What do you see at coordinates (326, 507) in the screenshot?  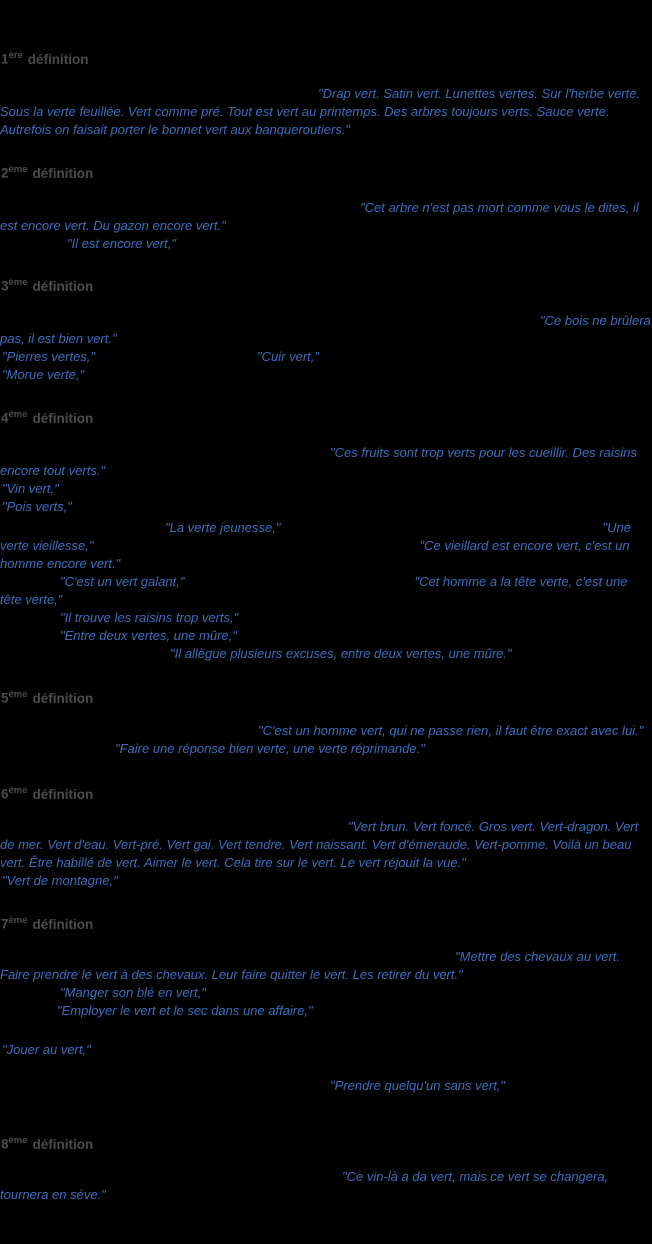 I see `quote-line: "Pois verts,"` at bounding box center [326, 507].